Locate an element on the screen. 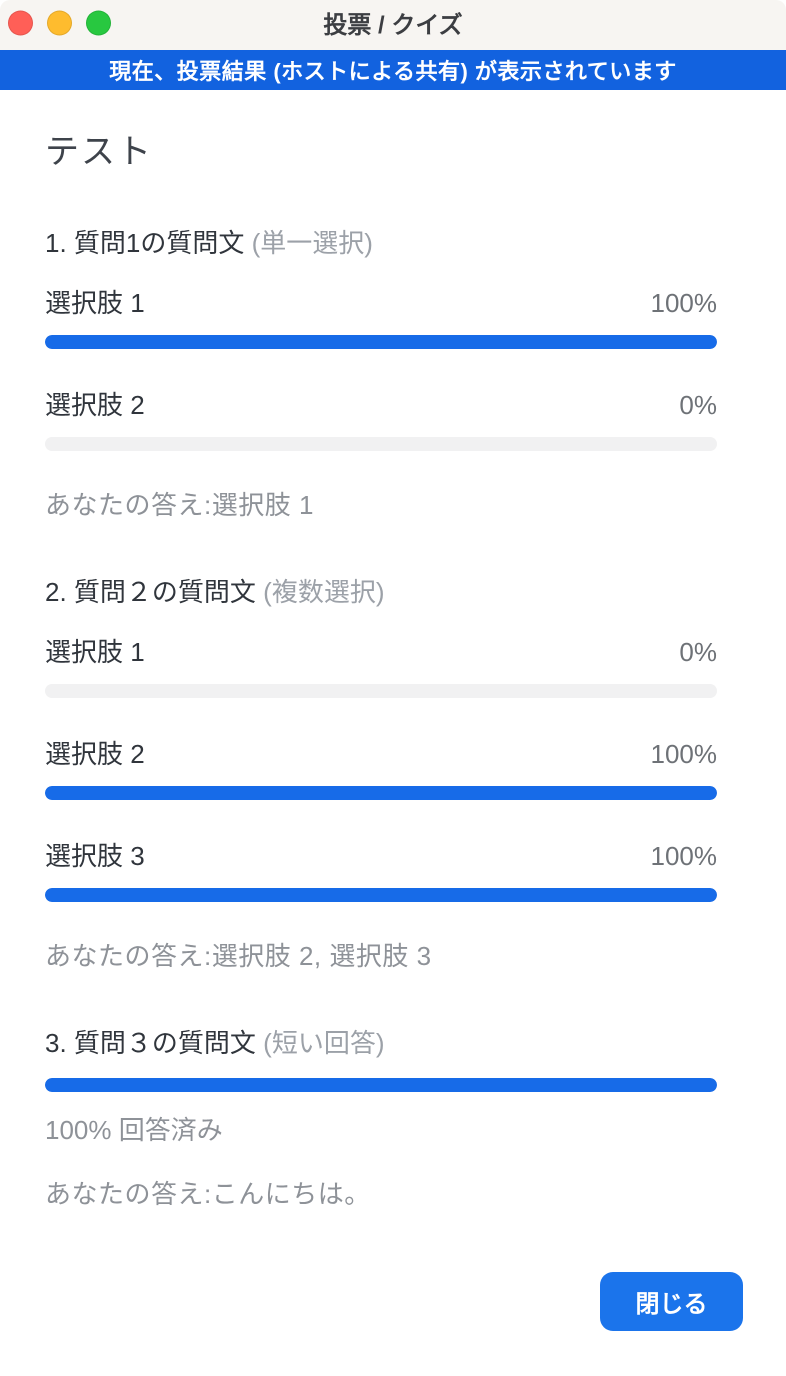 This screenshot has height=1376, width=786. question-type-label: (単一選択) is located at coordinates (312, 243).